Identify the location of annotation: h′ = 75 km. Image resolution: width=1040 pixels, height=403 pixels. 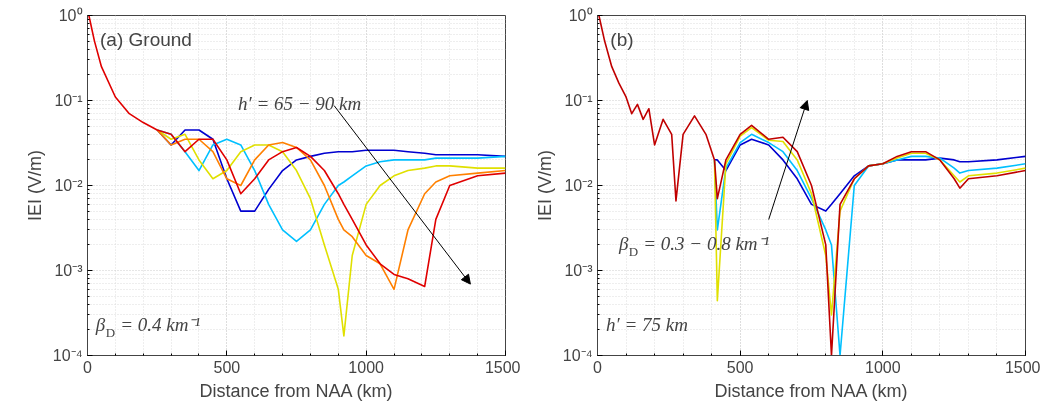
(647, 325).